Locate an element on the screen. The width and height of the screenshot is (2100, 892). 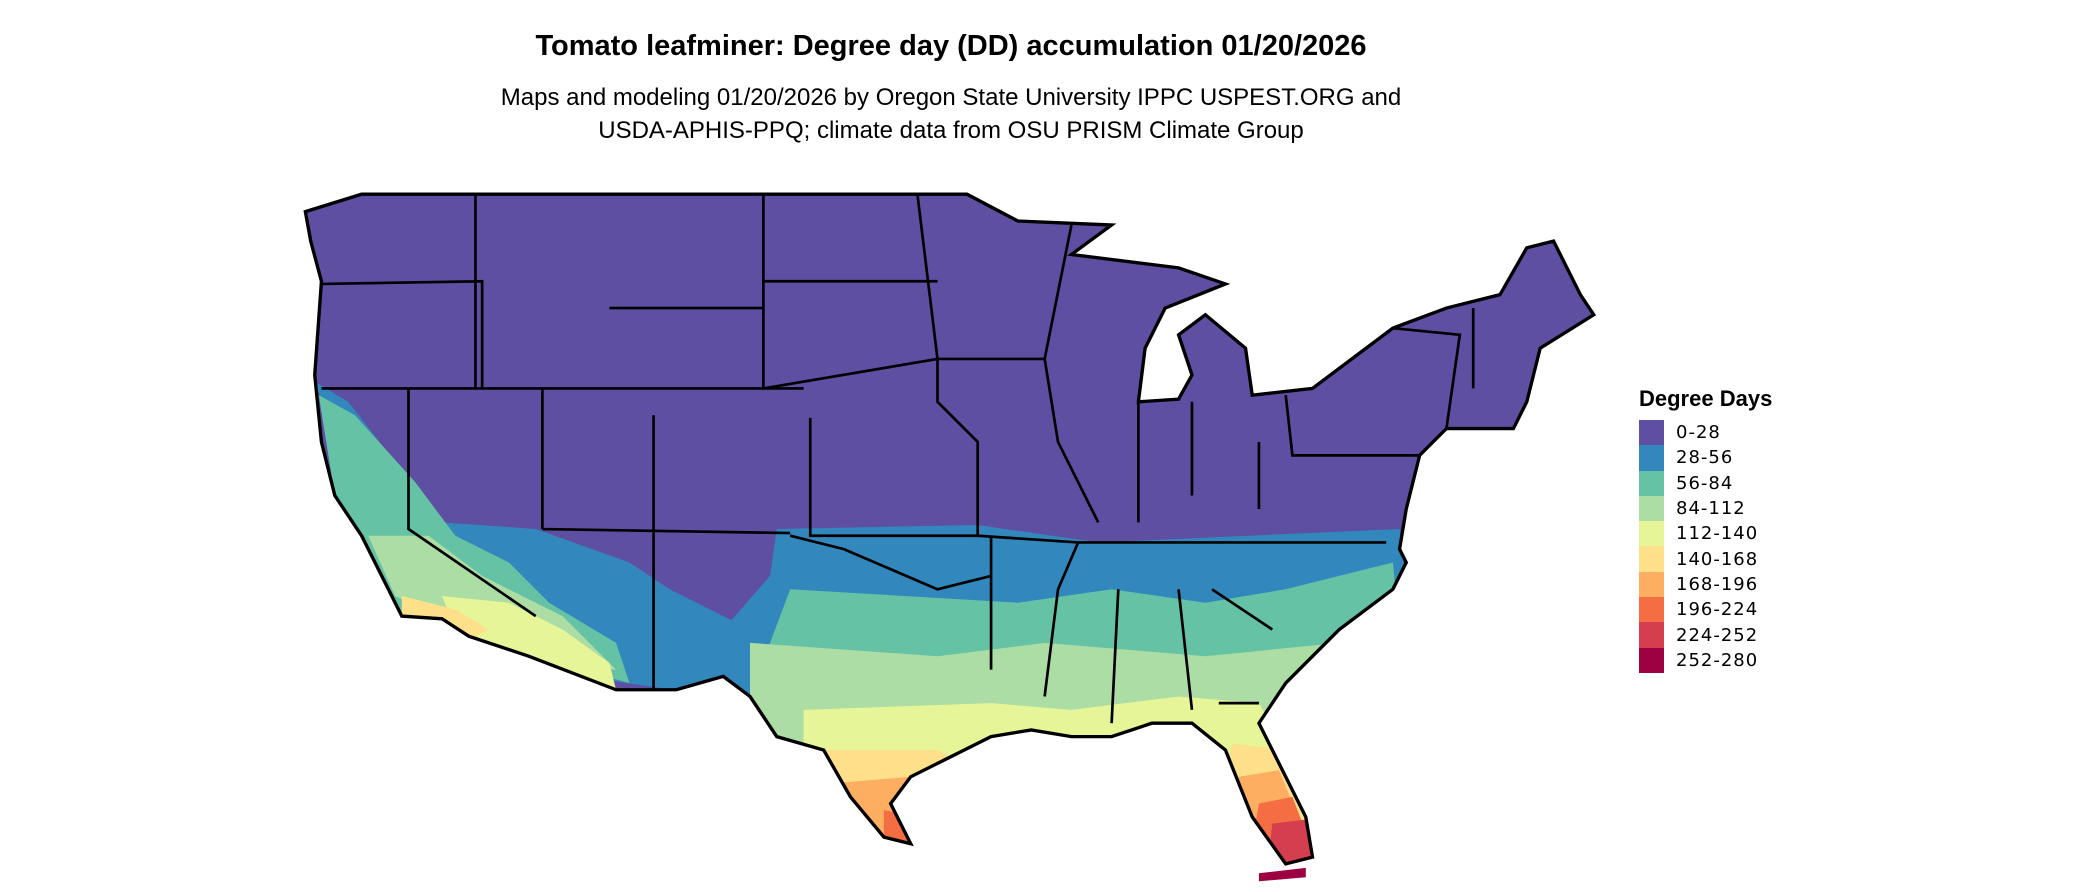
legend-item: 112-140 is located at coordinates (1705, 534).